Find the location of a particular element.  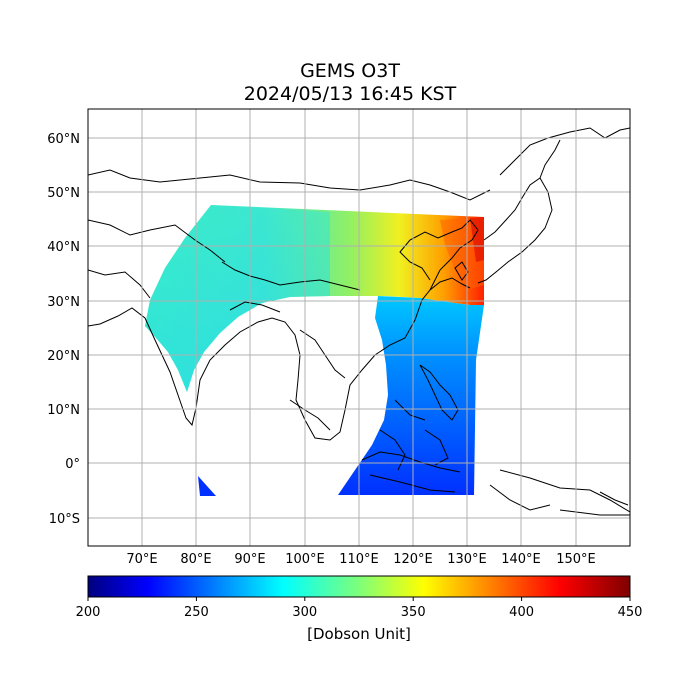

lon-tick: 100°E is located at coordinates (305, 559).